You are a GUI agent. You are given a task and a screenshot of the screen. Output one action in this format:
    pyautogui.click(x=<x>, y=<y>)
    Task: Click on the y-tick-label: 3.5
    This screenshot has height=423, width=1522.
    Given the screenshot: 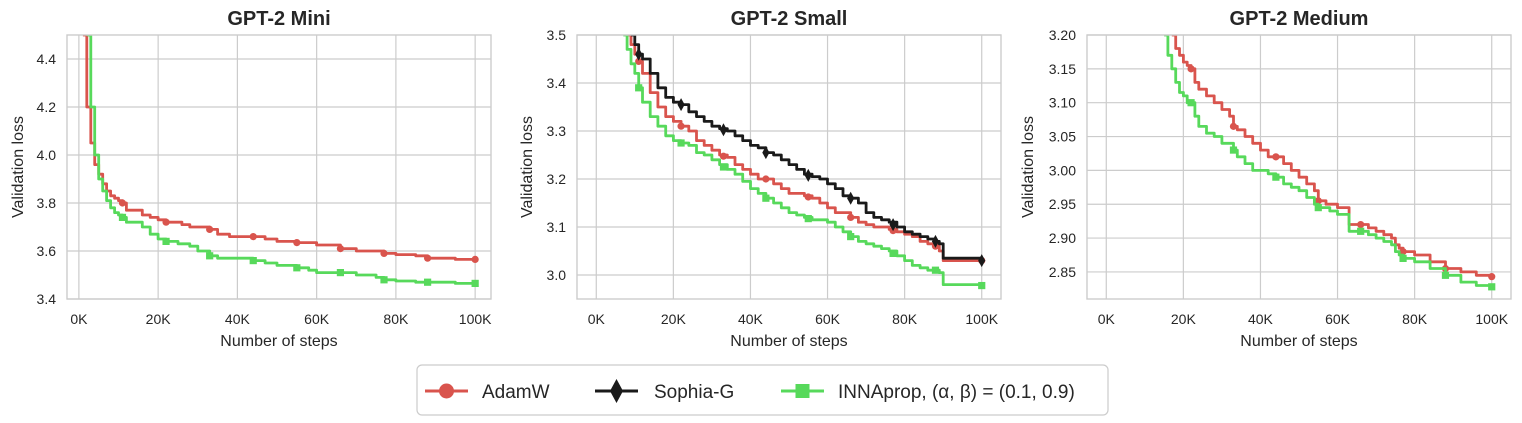 What is the action you would take?
    pyautogui.click(x=557, y=35)
    